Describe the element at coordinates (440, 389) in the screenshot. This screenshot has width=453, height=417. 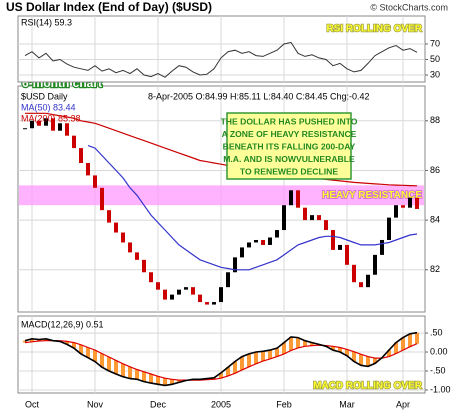
I see `y-tick-label: -1.00` at that location.